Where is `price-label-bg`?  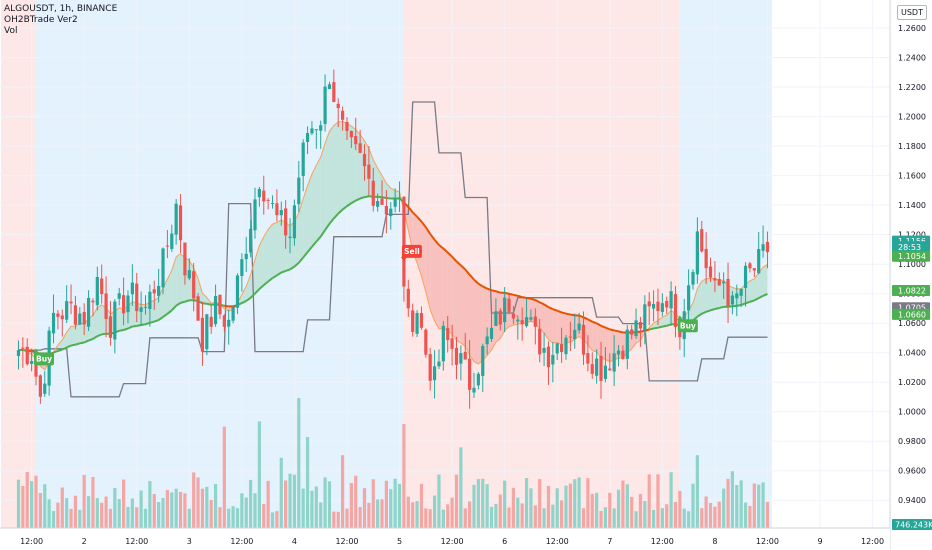 price-label-bg is located at coordinates (911, 314).